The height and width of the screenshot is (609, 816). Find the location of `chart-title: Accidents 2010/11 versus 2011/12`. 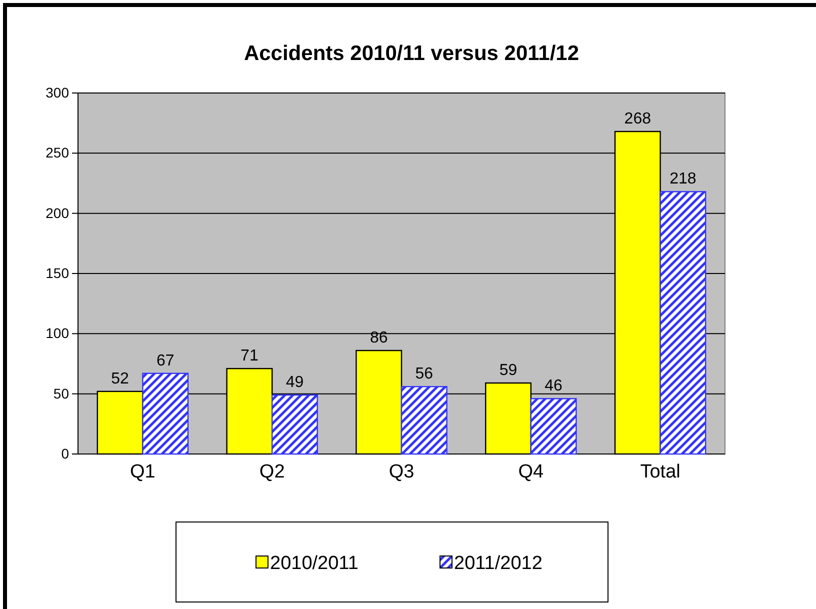

chart-title: Accidents 2010/11 versus 2011/12 is located at coordinates (412, 53).